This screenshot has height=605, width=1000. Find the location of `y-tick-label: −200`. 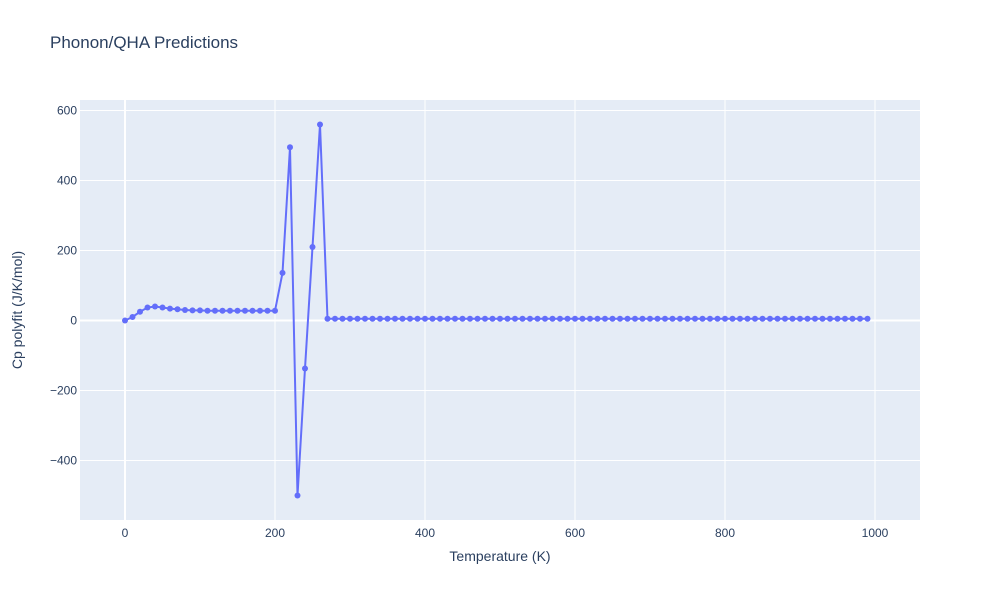

y-tick-label: −200 is located at coordinates (63, 391).